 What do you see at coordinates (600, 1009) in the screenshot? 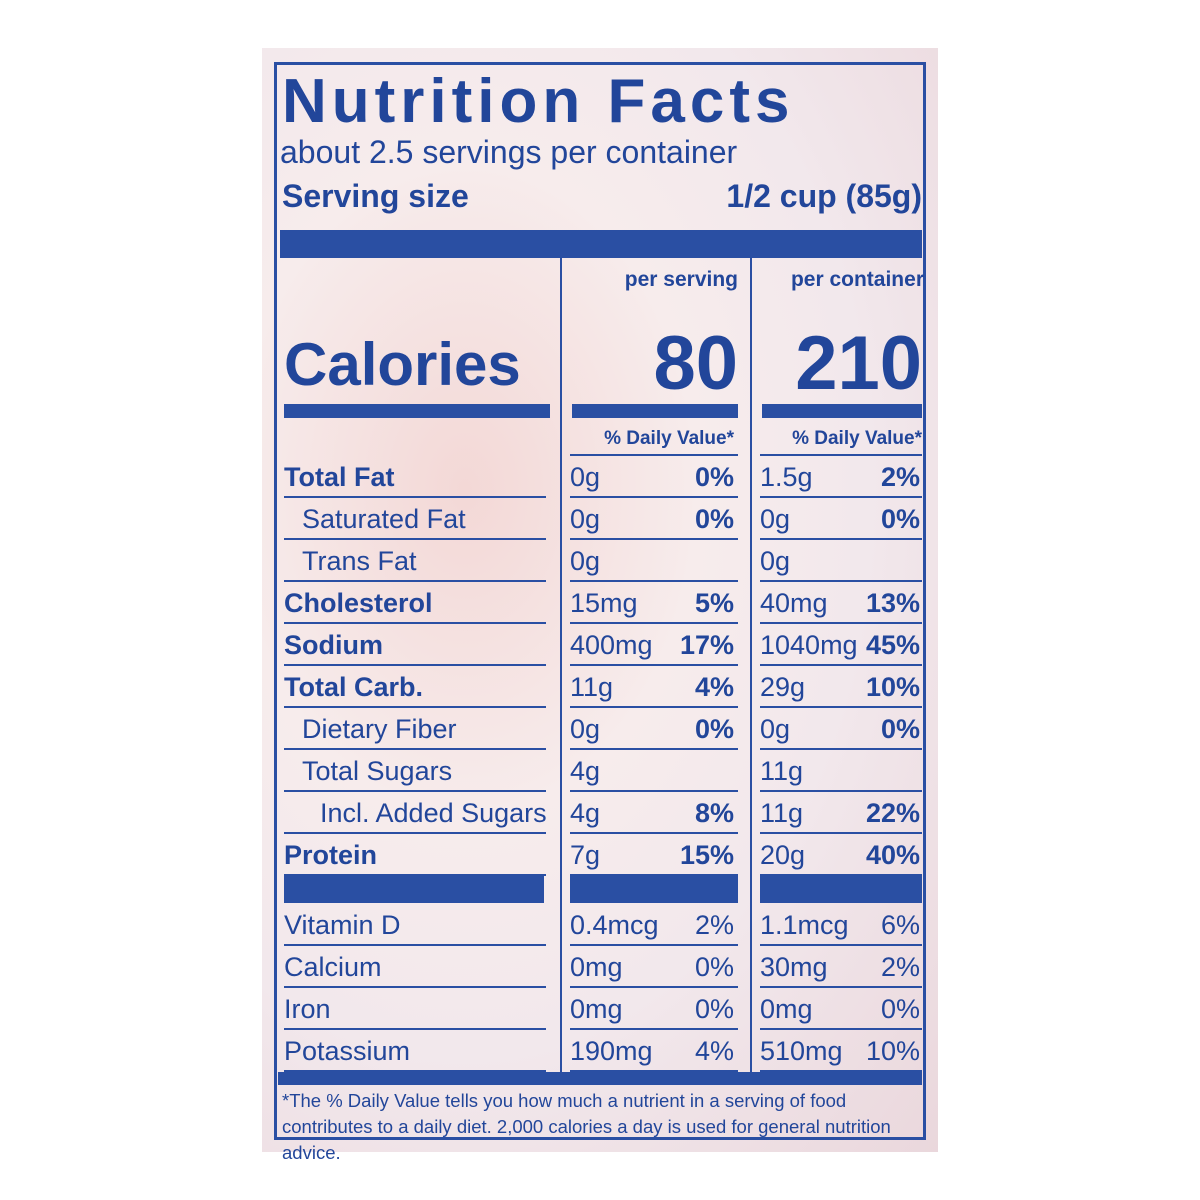
I see `nutrient-row: Iron 0mg 0% 0mg 0%` at bounding box center [600, 1009].